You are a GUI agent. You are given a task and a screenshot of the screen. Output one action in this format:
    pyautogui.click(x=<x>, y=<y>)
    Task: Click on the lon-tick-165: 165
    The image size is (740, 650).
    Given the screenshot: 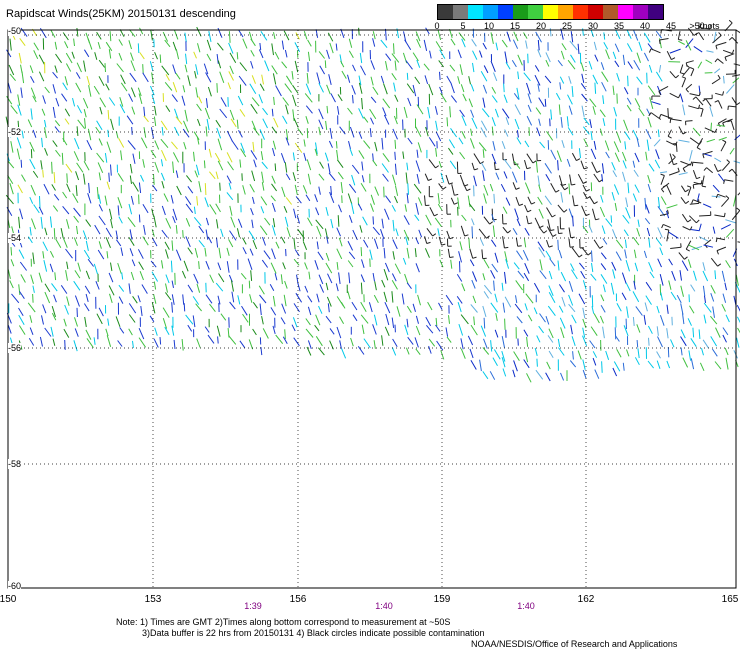 What is the action you would take?
    pyautogui.click(x=730, y=599)
    